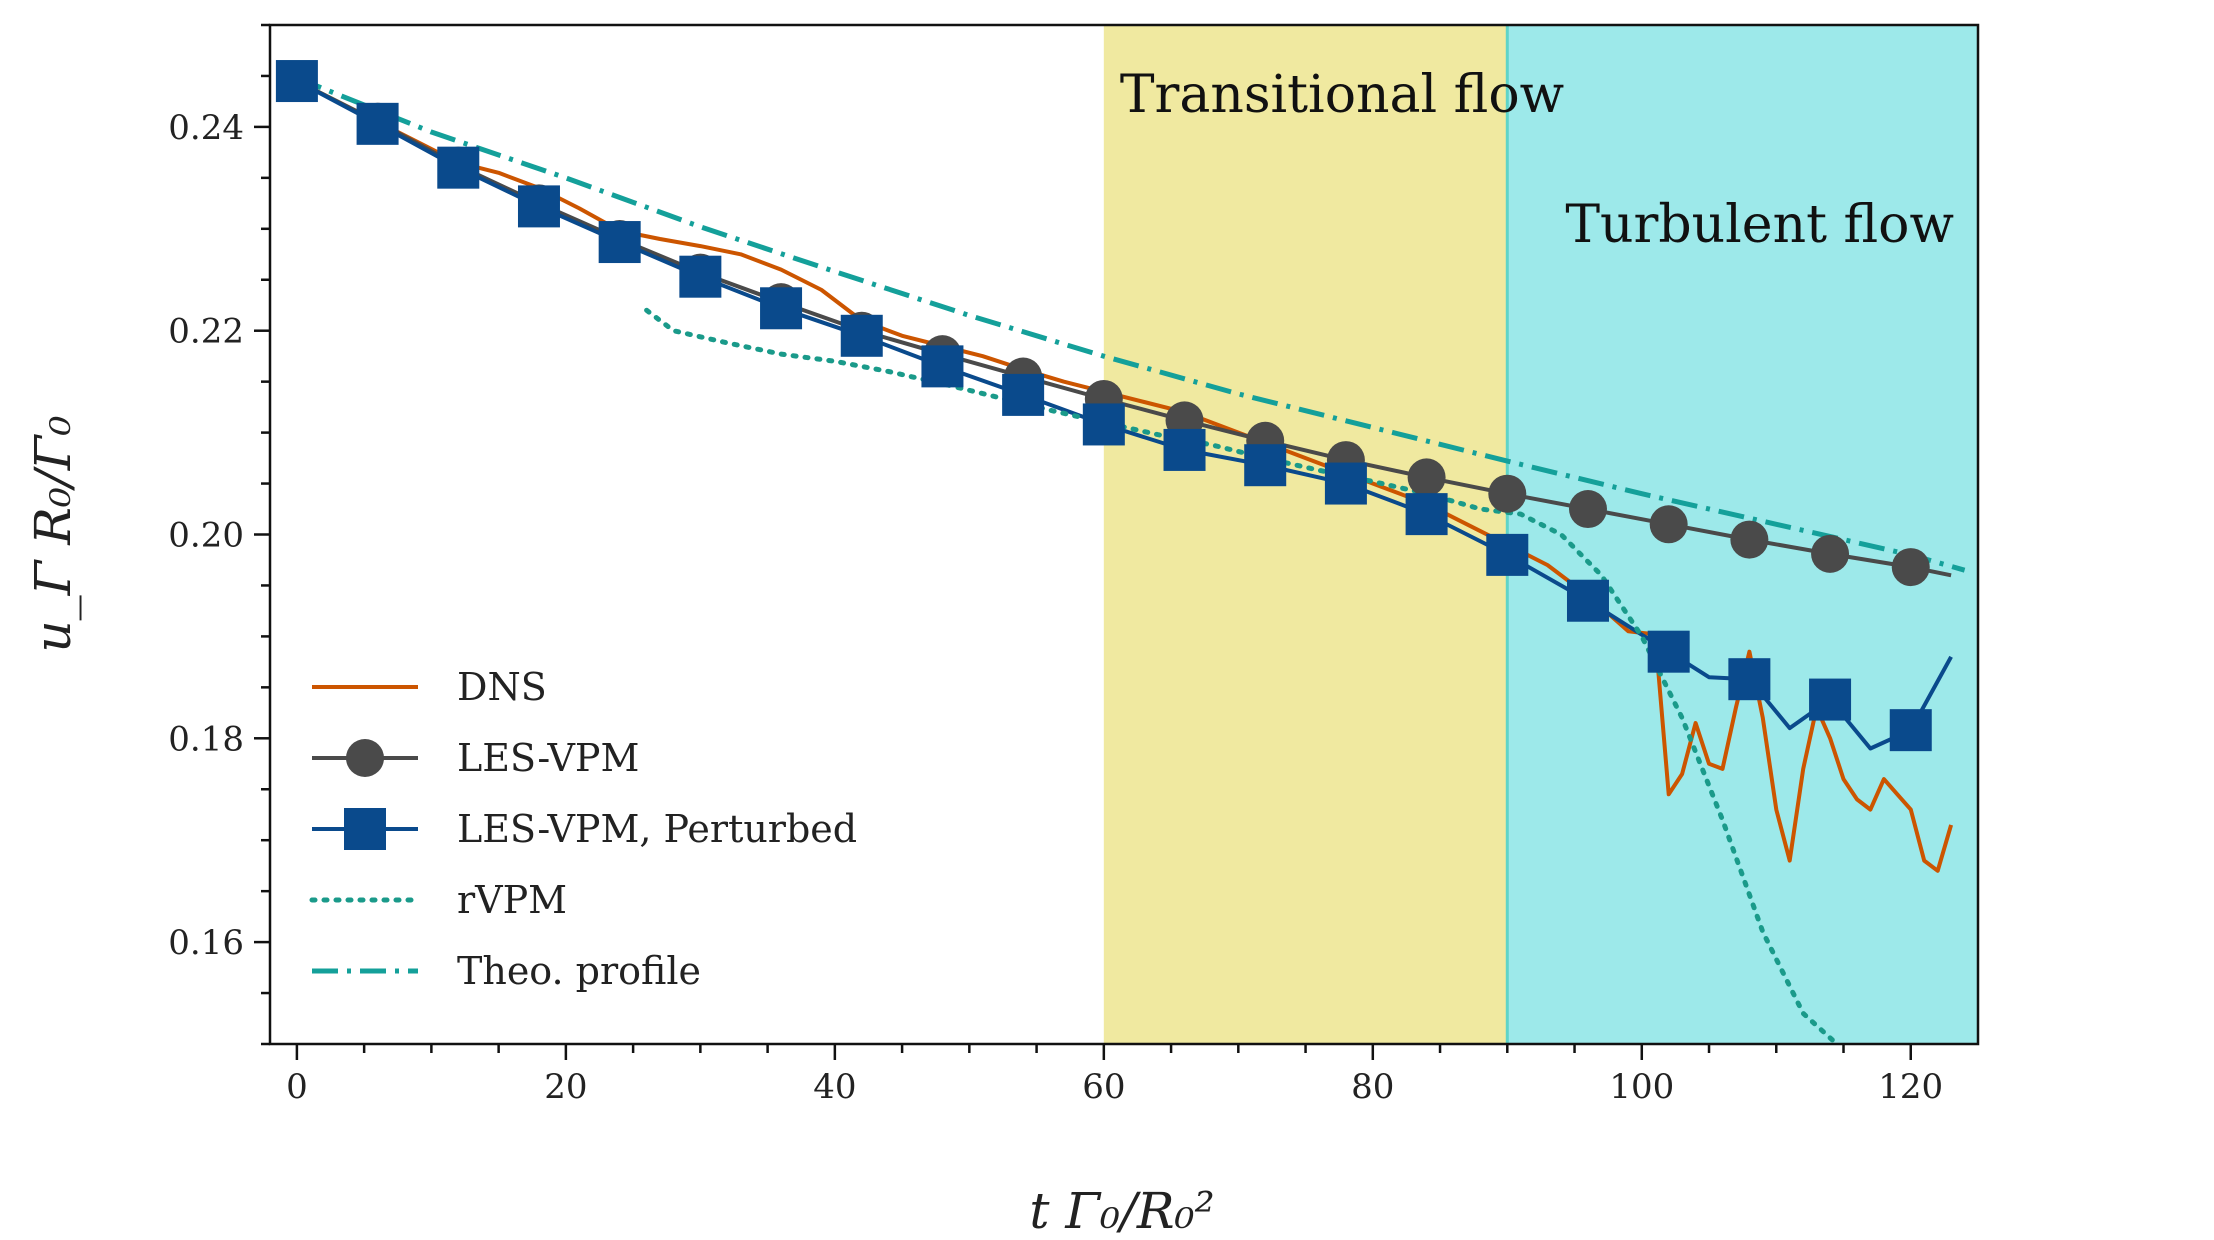 Image resolution: width=2214 pixels, height=1240 pixels. Describe the element at coordinates (206, 943) in the screenshot. I see `y-tick-label: 0.16` at that location.